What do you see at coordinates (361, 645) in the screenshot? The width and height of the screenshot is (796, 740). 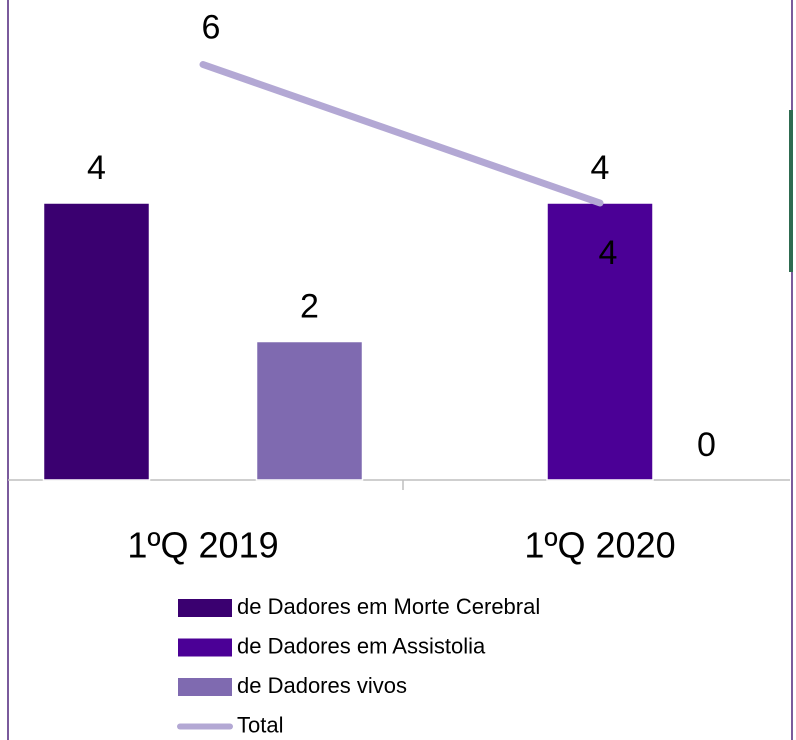 I see `legend-label: de Dadores em Assistolia` at bounding box center [361, 645].